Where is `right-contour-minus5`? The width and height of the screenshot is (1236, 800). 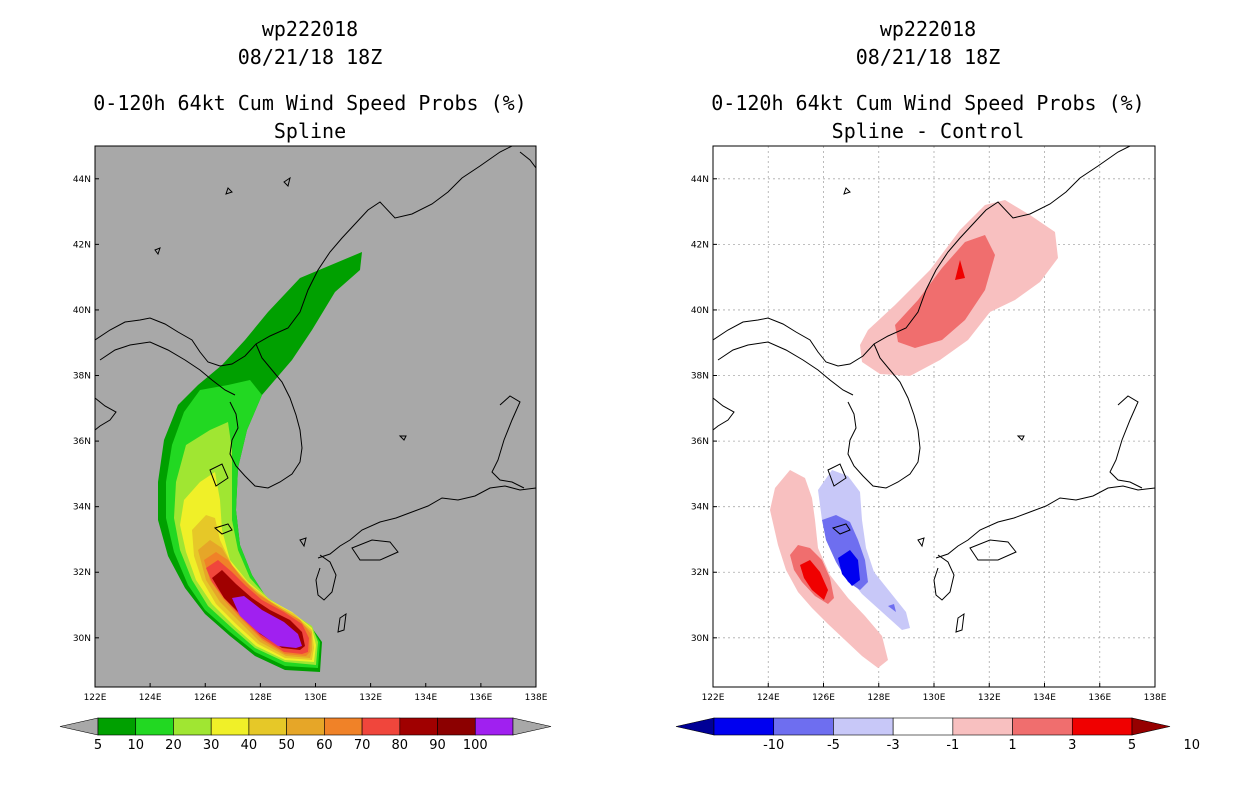 right-contour-minus5 is located at coordinates (849, 568).